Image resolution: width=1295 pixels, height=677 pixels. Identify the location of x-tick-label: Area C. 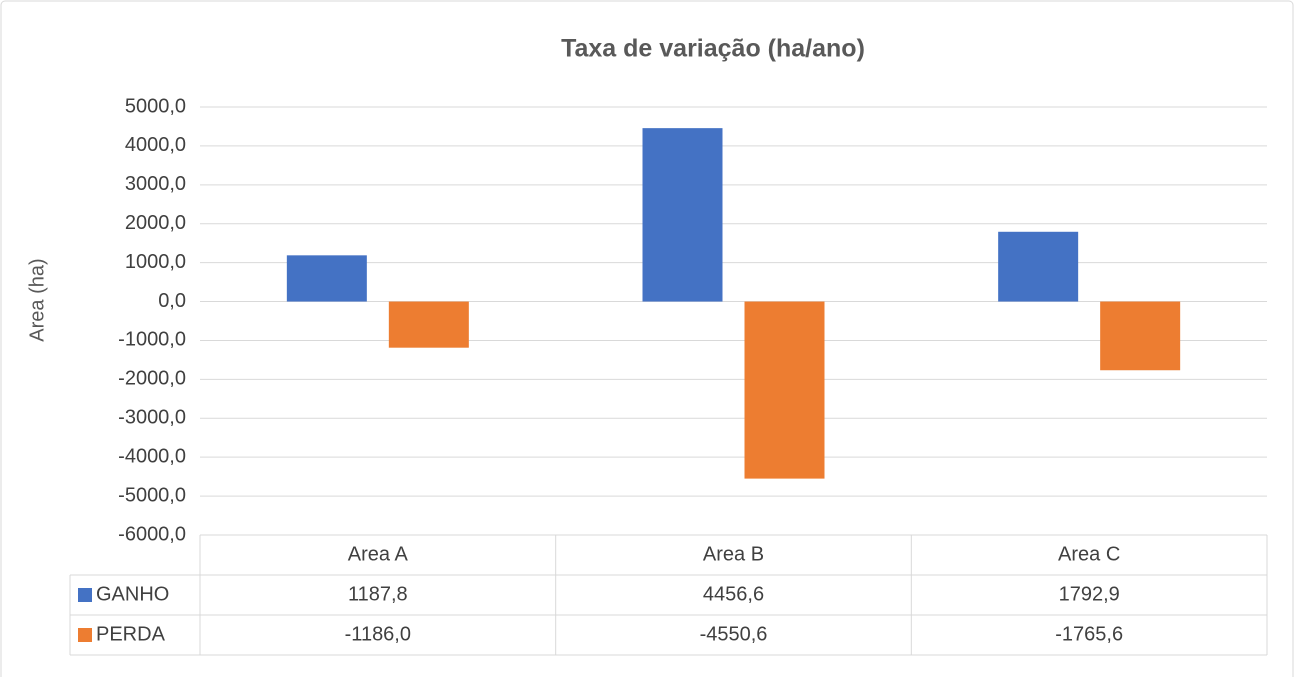
(1089, 554).